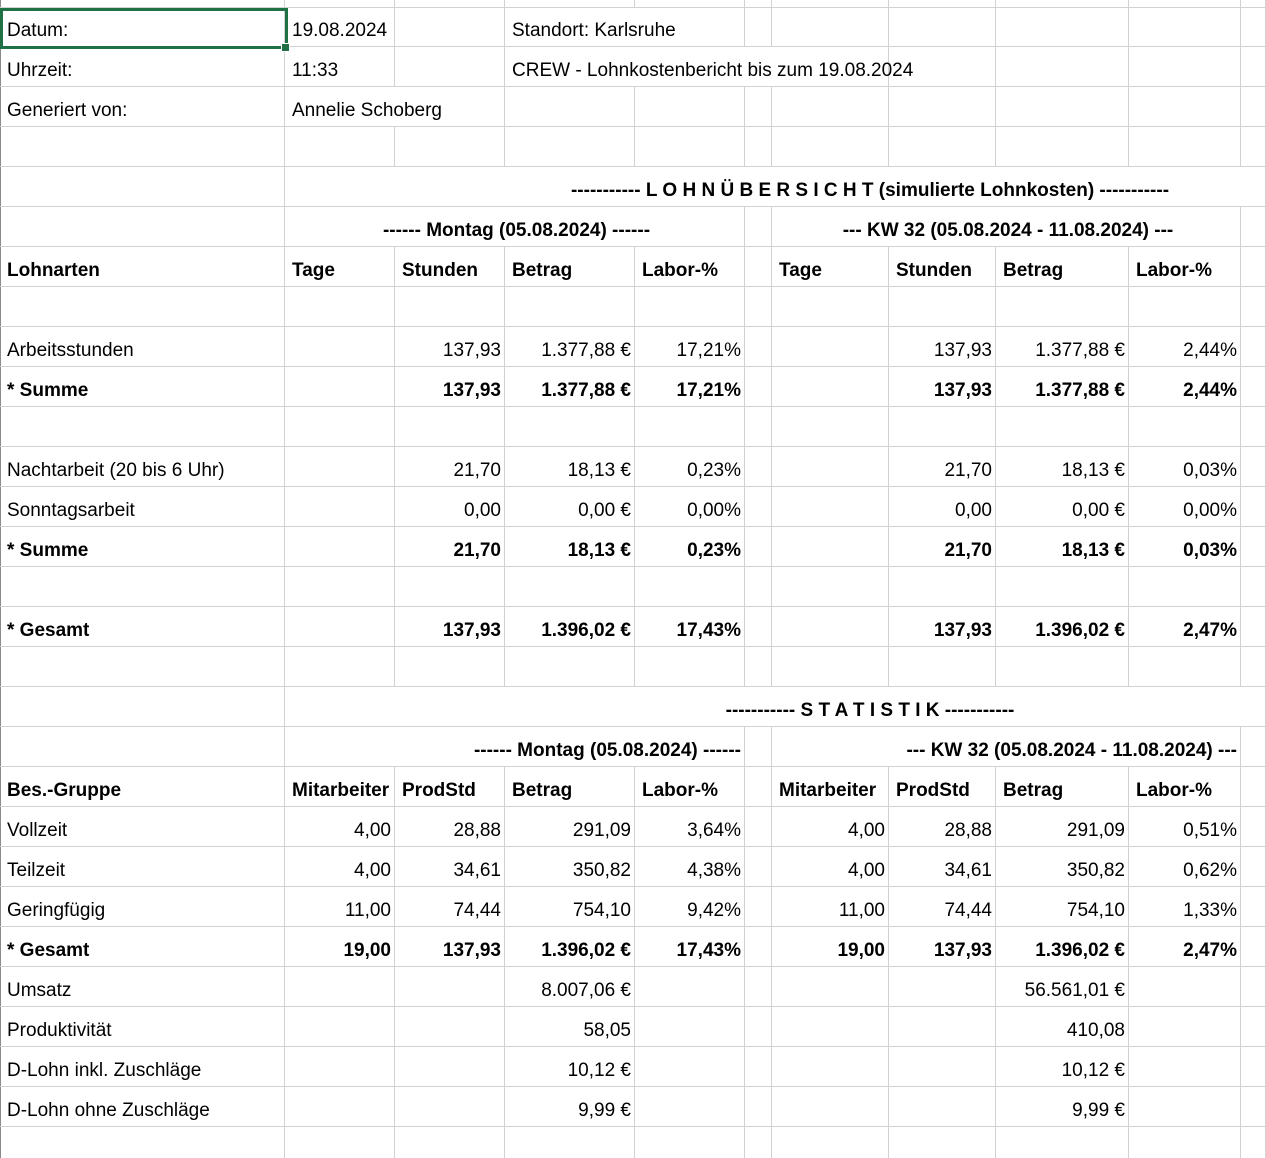 This screenshot has width=1266, height=1158. Describe the element at coordinates (142, 947) in the screenshot. I see `cell: * Gesamt` at that location.